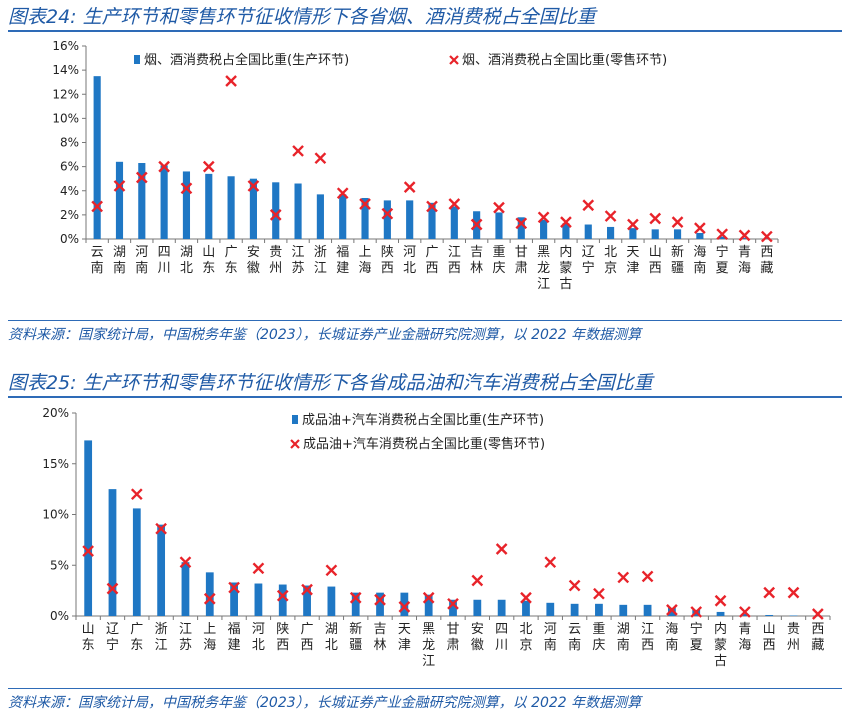 This screenshot has height=715, width=855. Describe the element at coordinates (671, 637) in the screenshot. I see `x-tick-label: 海南` at that location.